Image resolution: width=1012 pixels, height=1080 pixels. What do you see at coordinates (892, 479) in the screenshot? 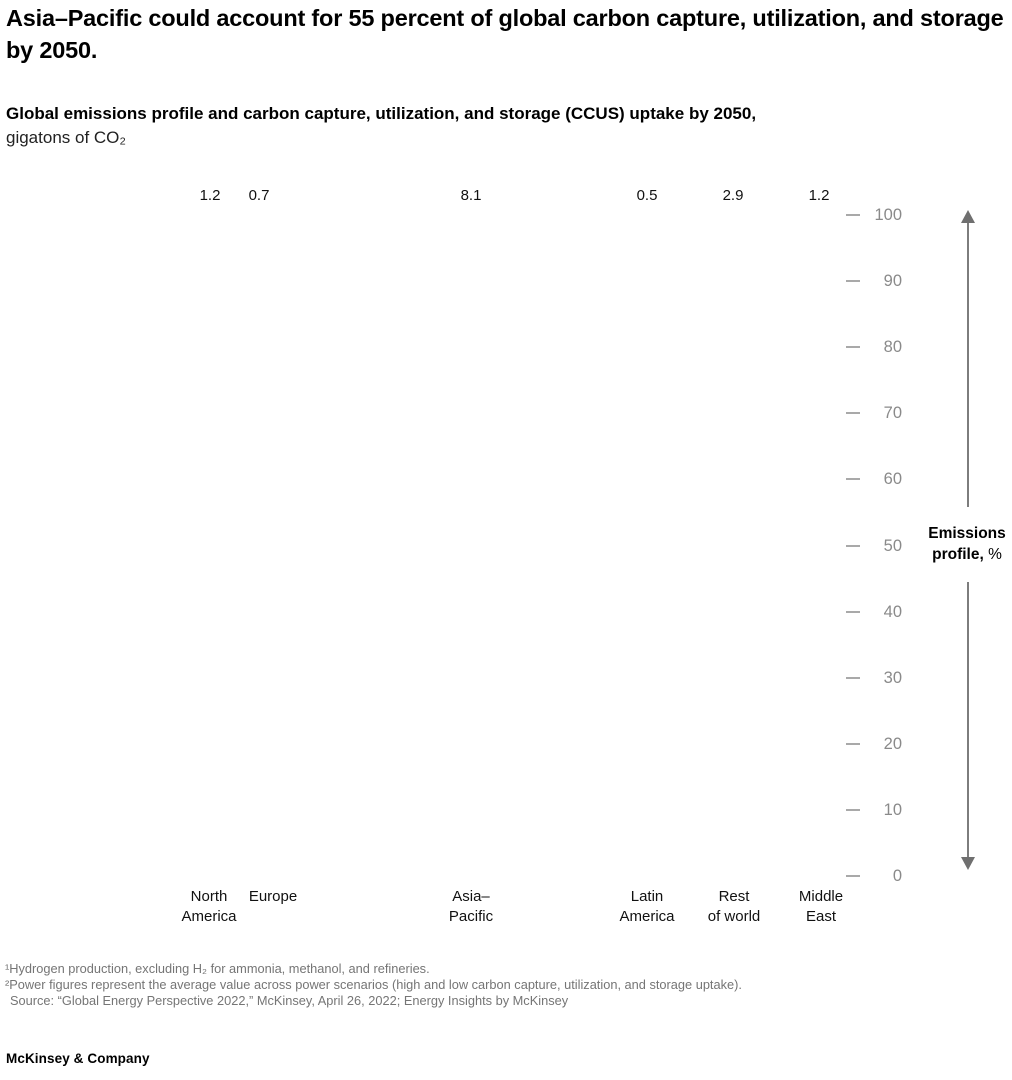
I see `tick-label: 60` at bounding box center [892, 479].